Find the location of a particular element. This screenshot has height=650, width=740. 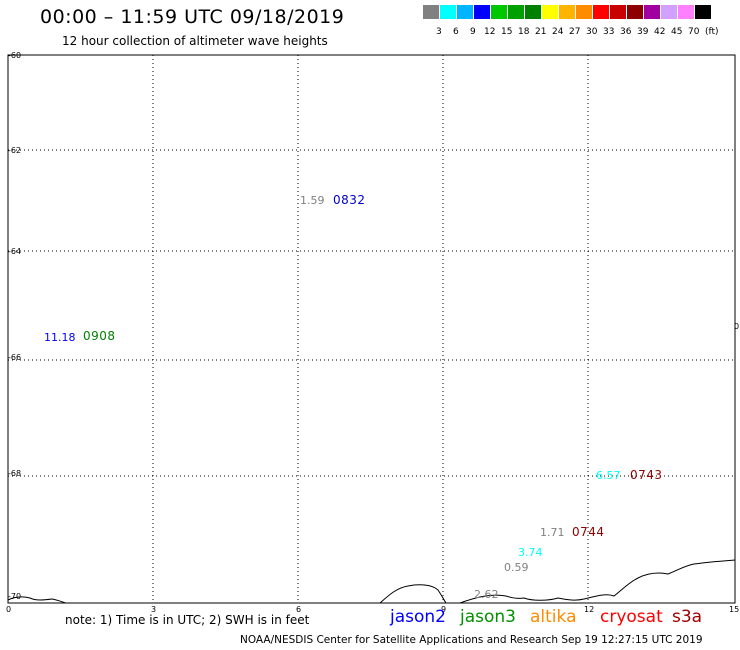

coastline-east is located at coordinates (597, 581).